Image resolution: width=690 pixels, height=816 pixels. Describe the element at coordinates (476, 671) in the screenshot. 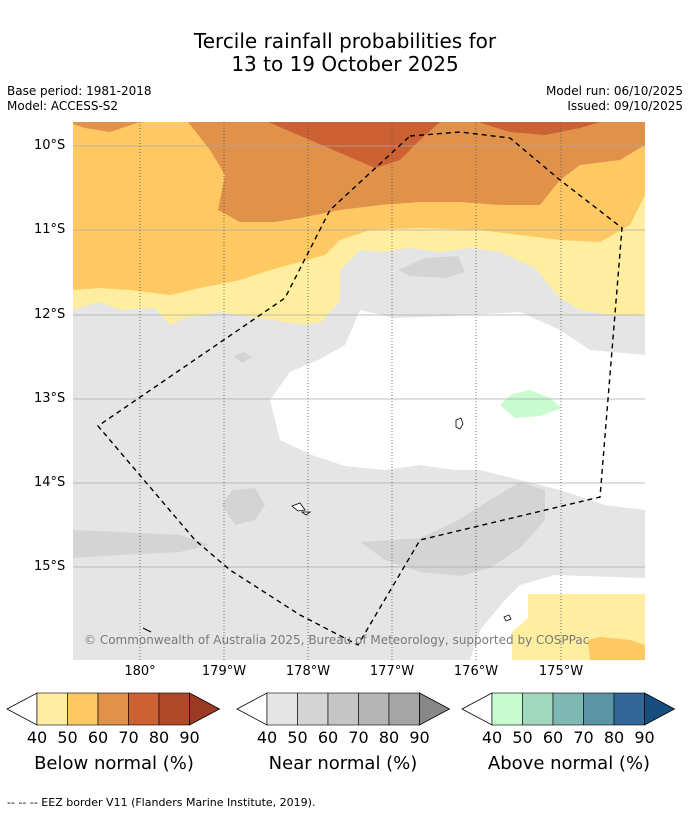

I see `longitude-label: 176°W` at that location.